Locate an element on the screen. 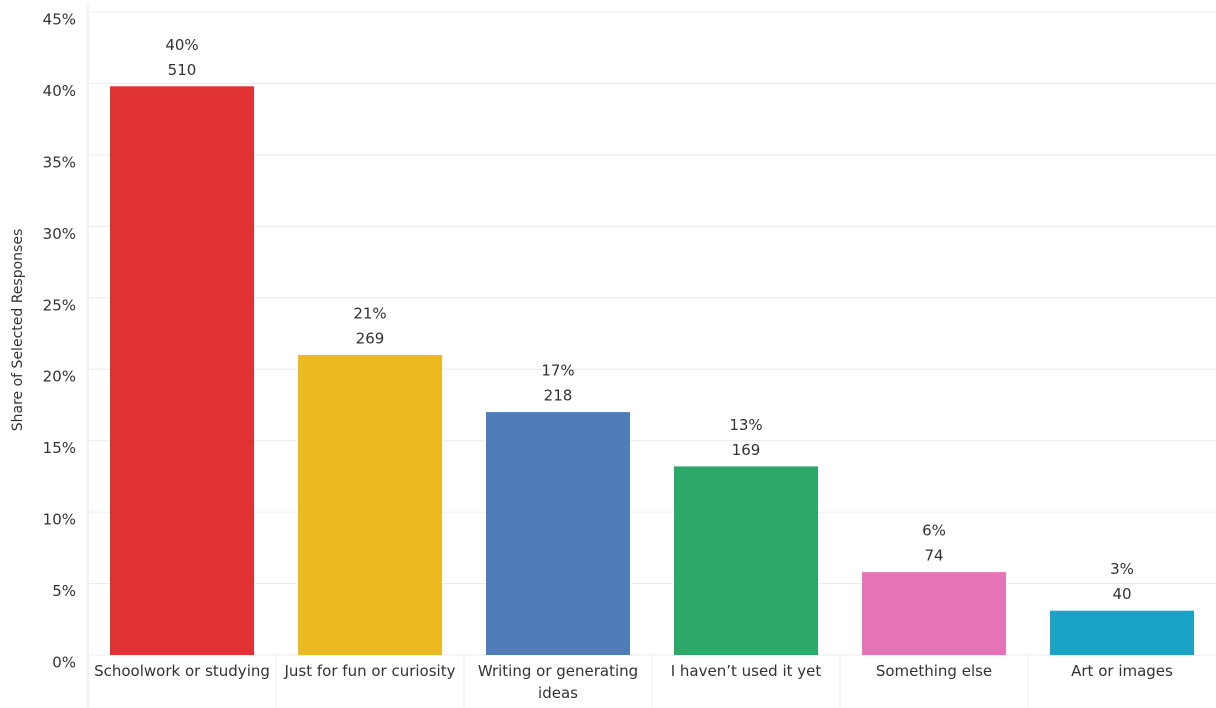 The height and width of the screenshot is (708, 1216). value-label: 13% is located at coordinates (745, 425).